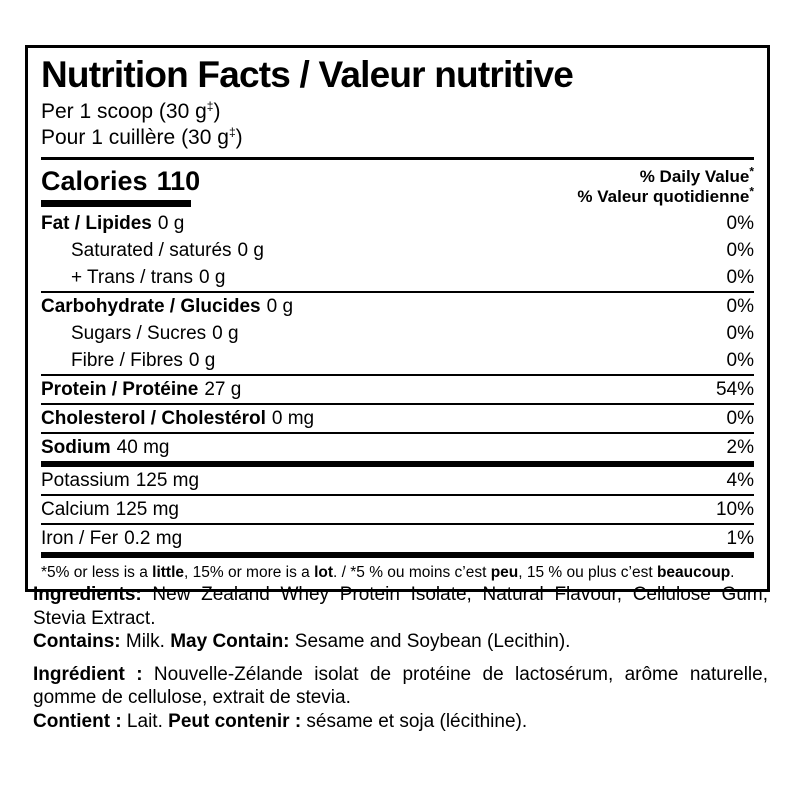 Image resolution: width=800 pixels, height=800 pixels. I want to click on nutrient-amount: 0 mg, so click(293, 418).